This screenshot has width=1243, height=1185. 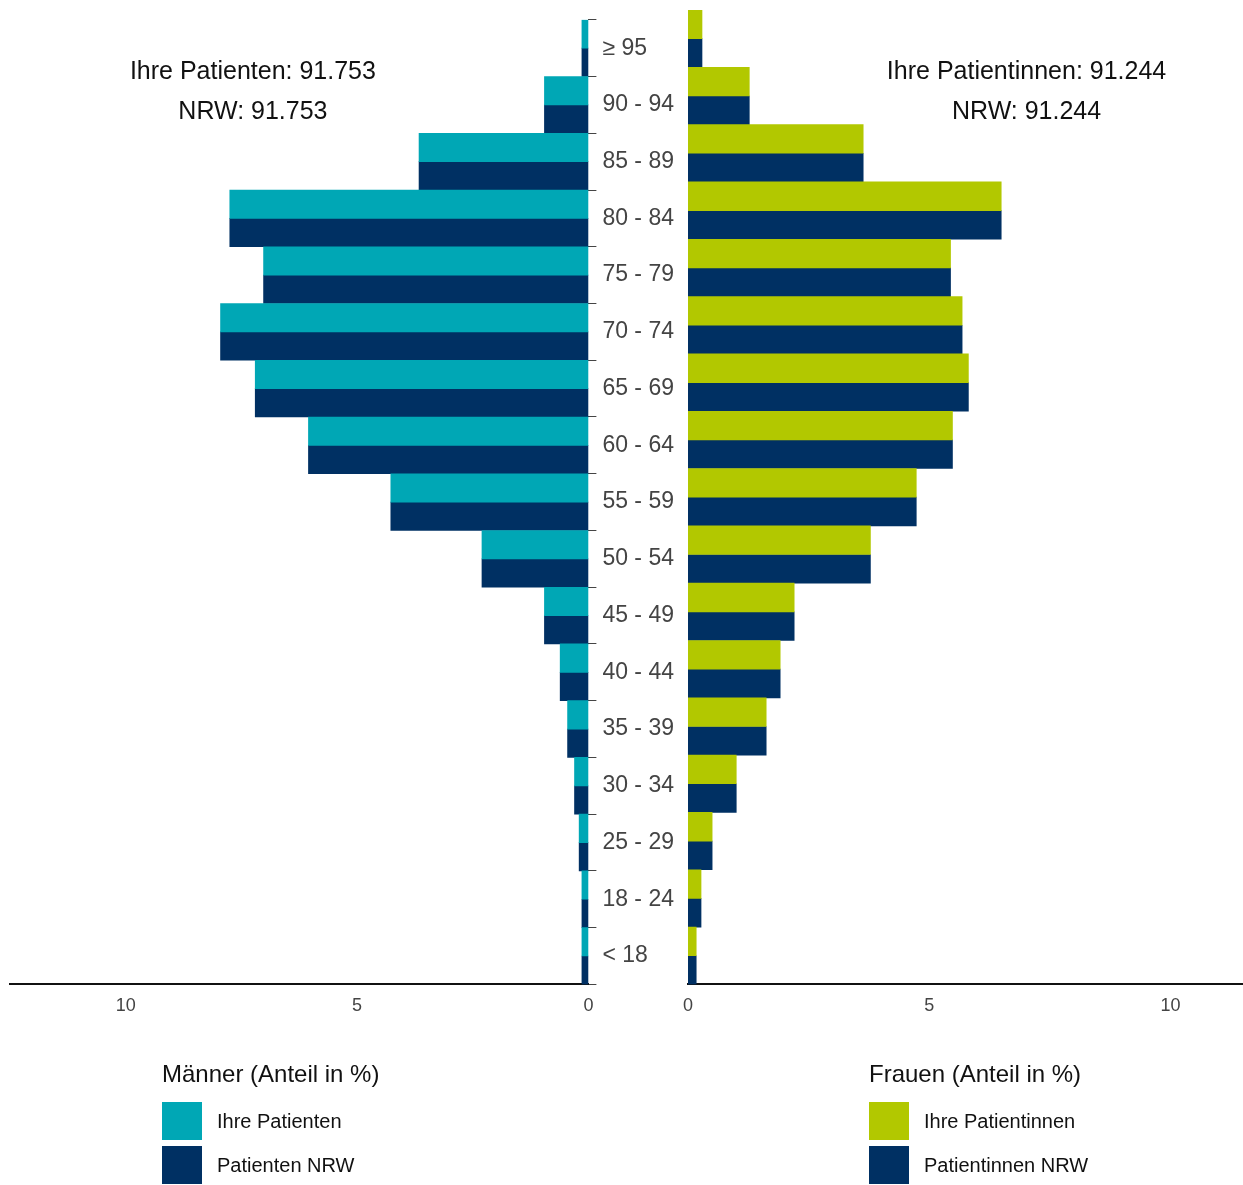 What do you see at coordinates (624, 46) in the screenshot?
I see `y-tick-label: ≥ 95` at bounding box center [624, 46].